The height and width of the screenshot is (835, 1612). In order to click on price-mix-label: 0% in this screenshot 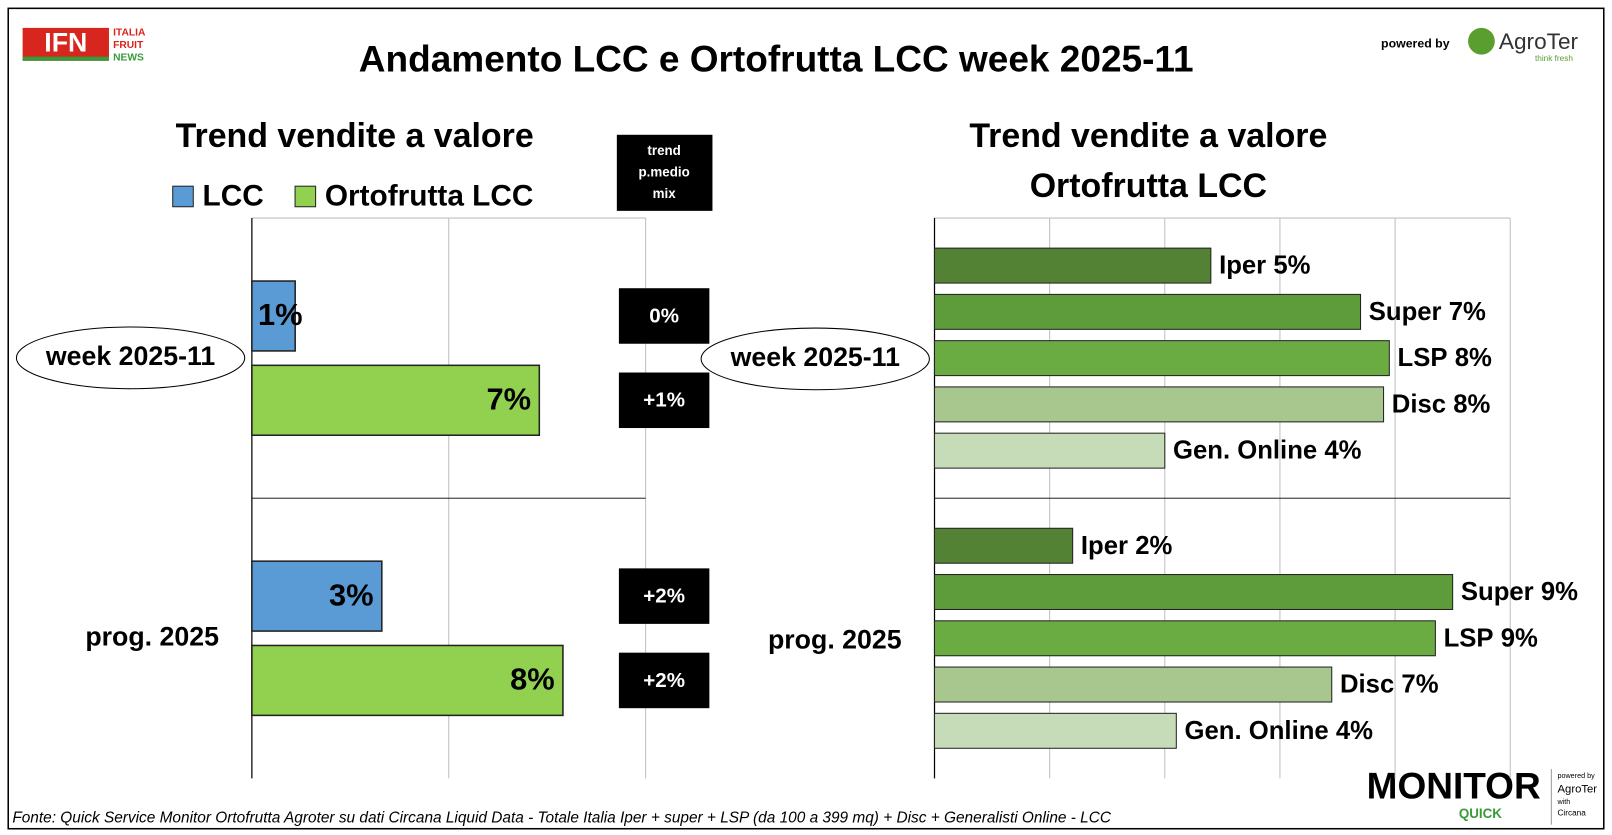, I will do `click(664, 315)`.